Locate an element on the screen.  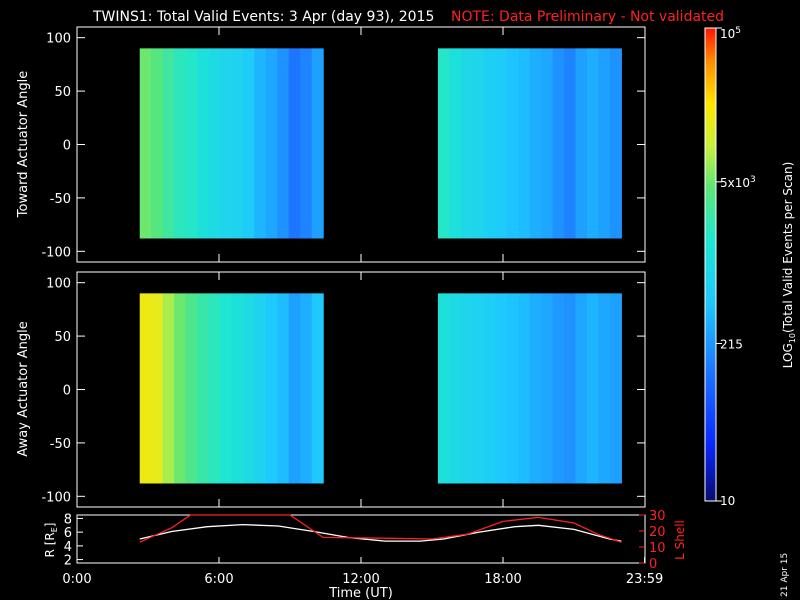
orbit-right-tick-label: 0 is located at coordinates (653, 564).